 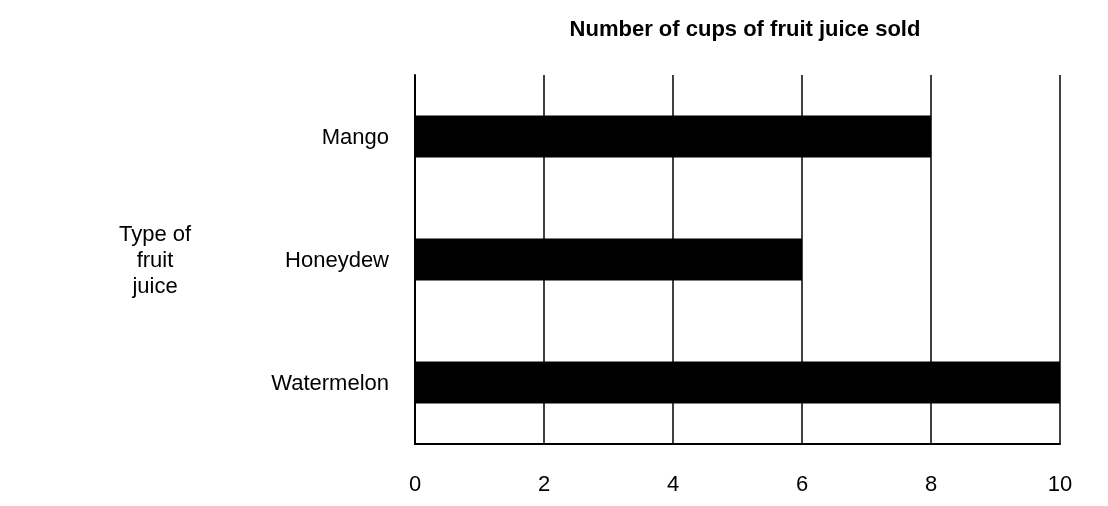 What do you see at coordinates (931, 483) in the screenshot?
I see `x-tick-label: 8` at bounding box center [931, 483].